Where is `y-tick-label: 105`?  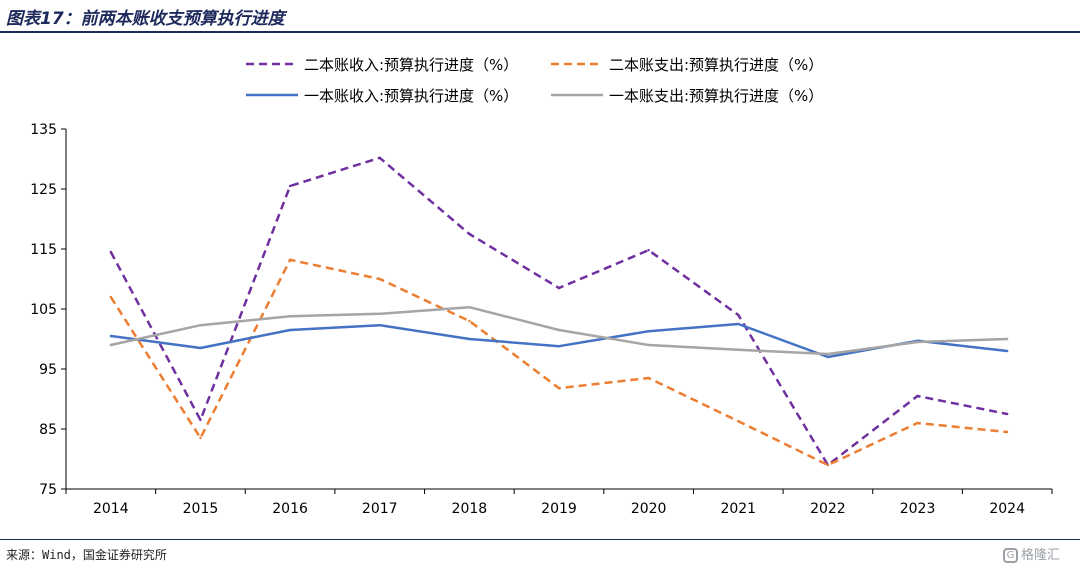 y-tick-label: 105 is located at coordinates (43, 310).